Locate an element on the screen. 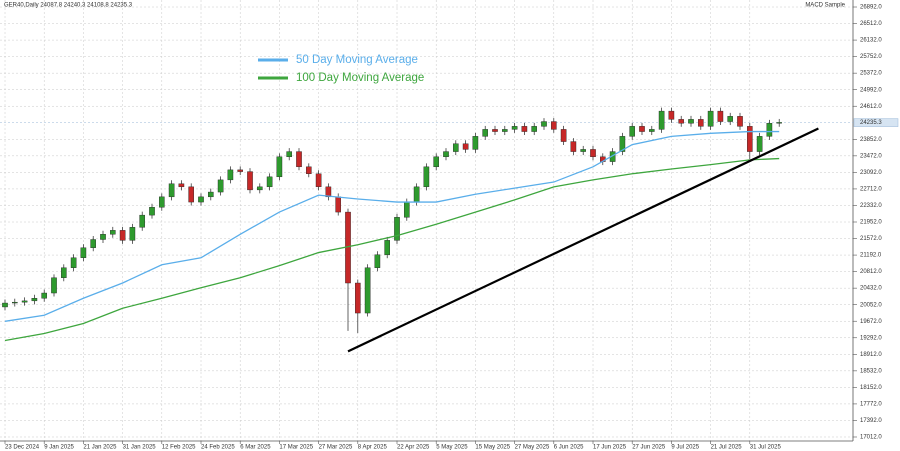  expert-name: MACD Sample is located at coordinates (825, 6).